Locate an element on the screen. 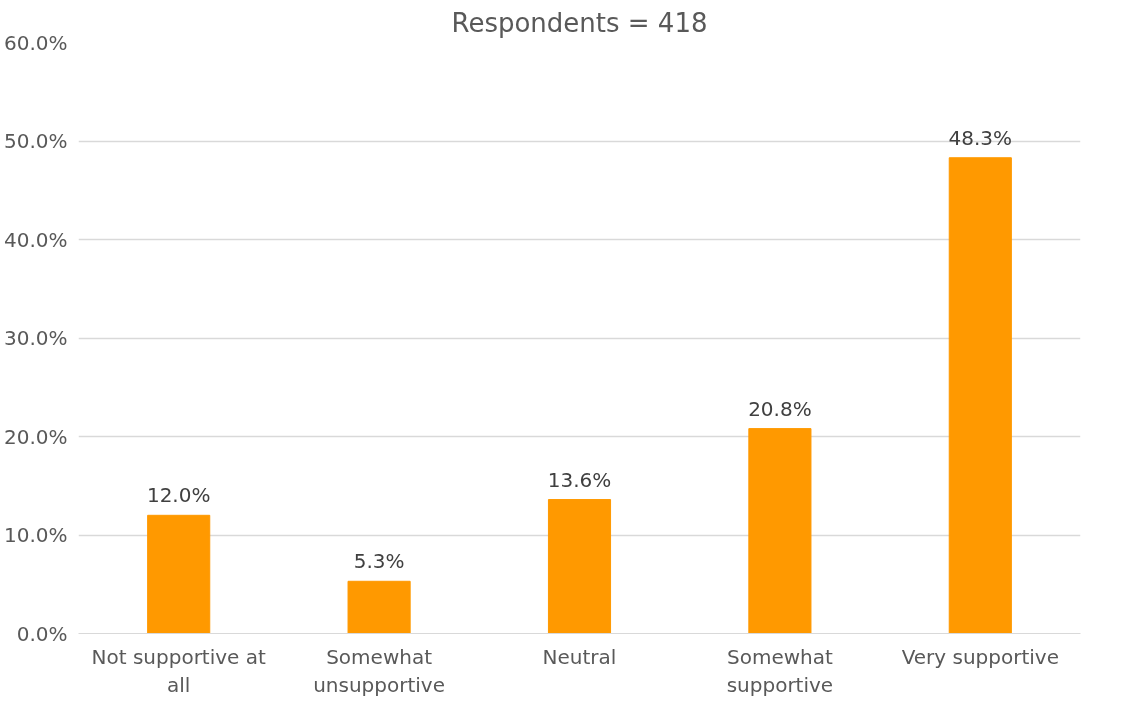 The image size is (1121, 712). y-tick-label: 20.0% is located at coordinates (35, 436).